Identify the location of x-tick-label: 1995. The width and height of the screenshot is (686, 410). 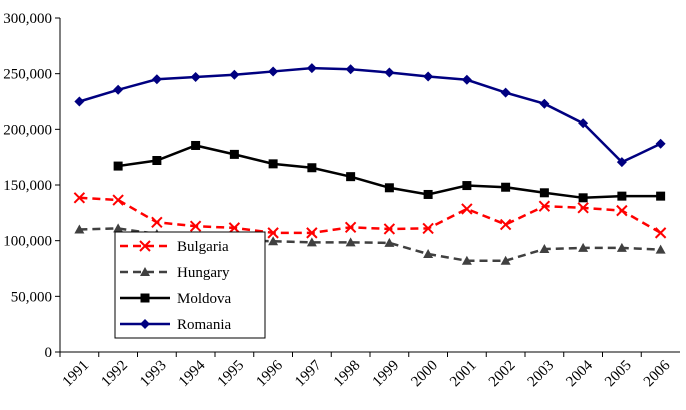
(231, 374).